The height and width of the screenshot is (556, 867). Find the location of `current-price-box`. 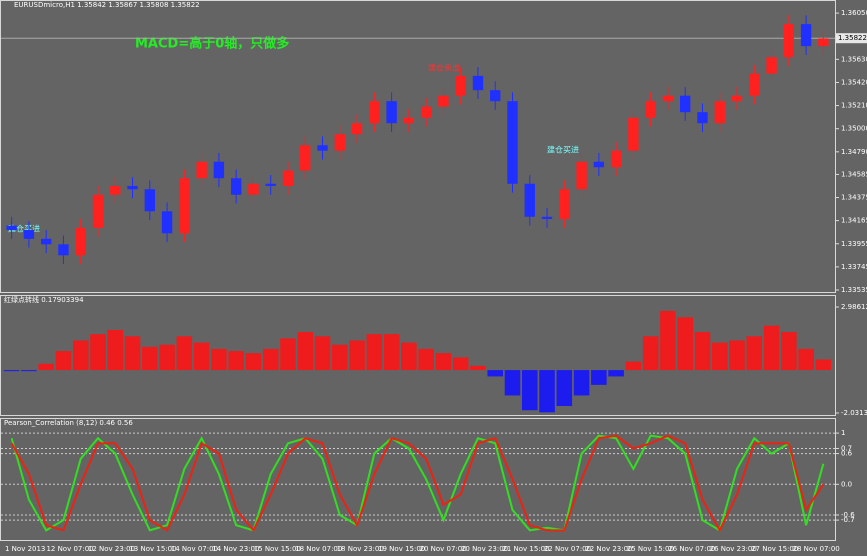

current-price-box is located at coordinates (851, 38).